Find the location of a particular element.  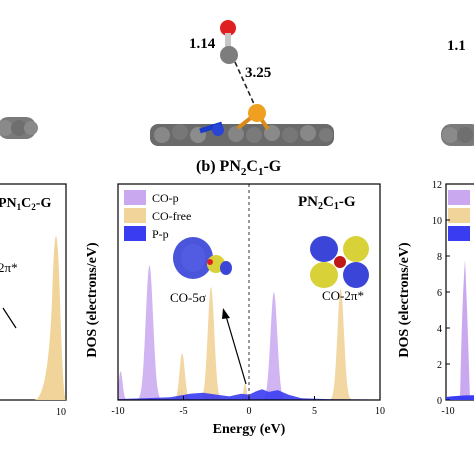

right-panel-peak is located at coordinates (465, 330).